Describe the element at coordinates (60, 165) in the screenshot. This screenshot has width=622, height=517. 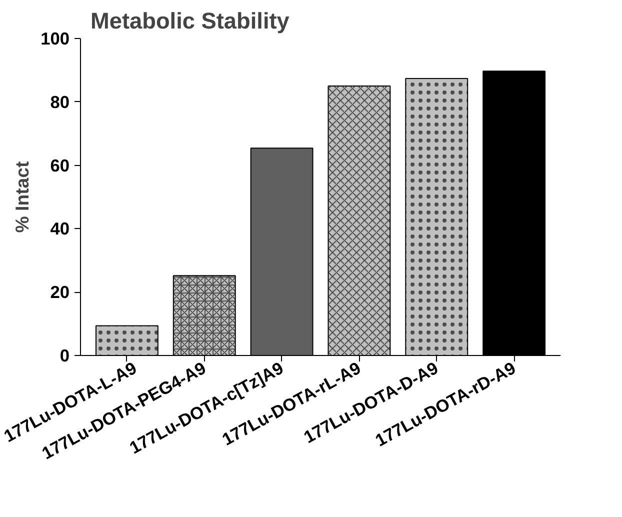
I see `y-tick-label: 60` at that location.